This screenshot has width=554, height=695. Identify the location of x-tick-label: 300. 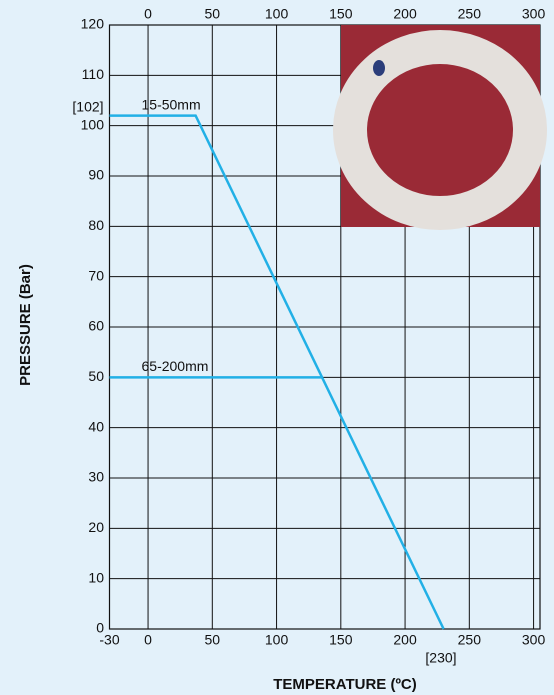
(534, 640).